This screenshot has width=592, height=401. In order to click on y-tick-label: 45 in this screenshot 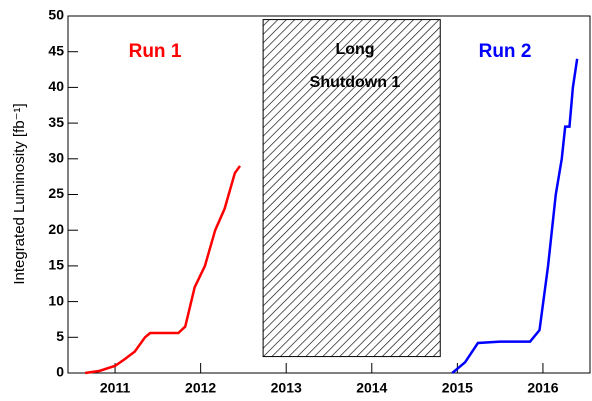, I will do `click(56, 50)`.